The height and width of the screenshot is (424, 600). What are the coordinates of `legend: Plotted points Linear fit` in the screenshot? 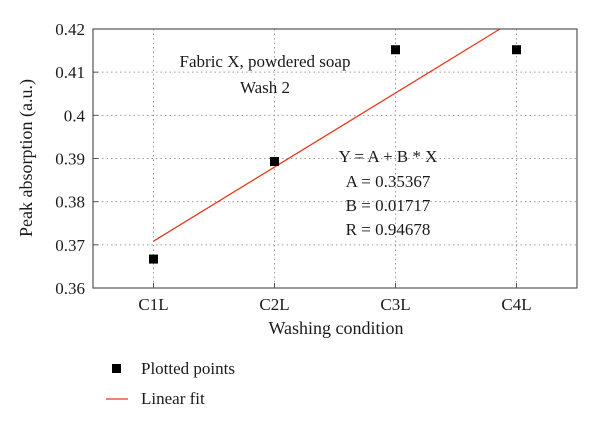 It's located at (170, 383).